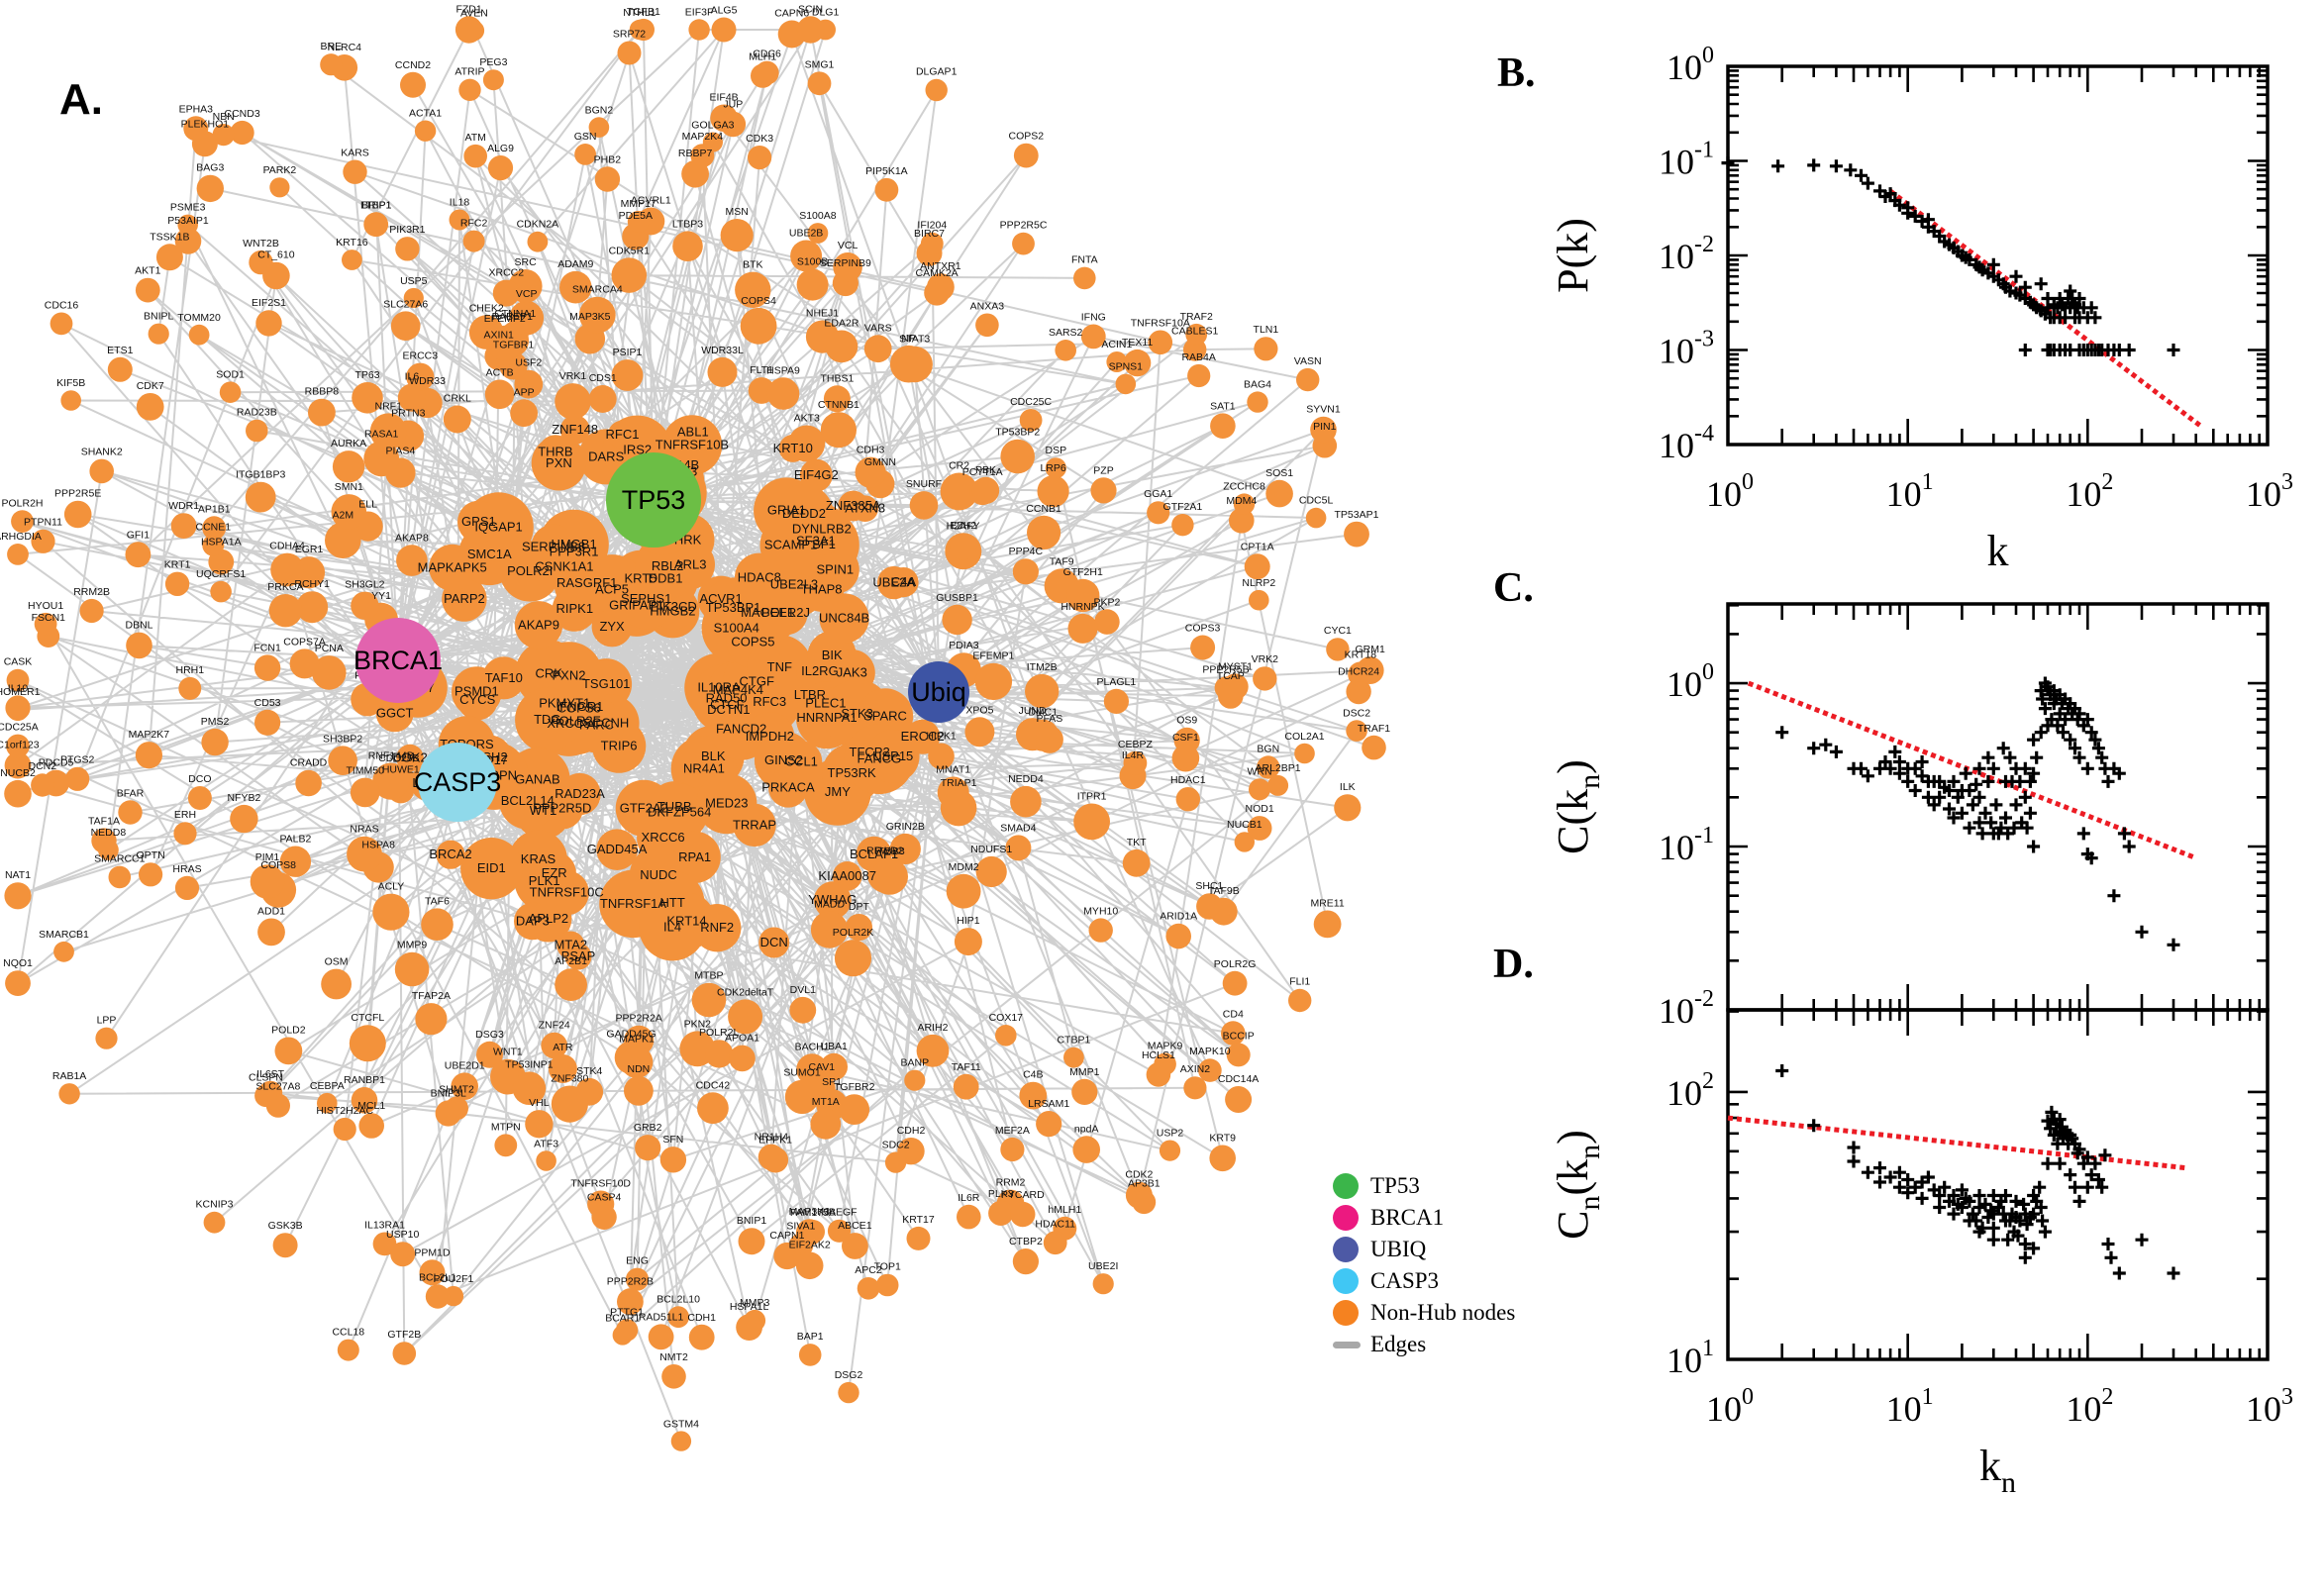  I want to click on network-node-label: CDK2deltaT, so click(745, 992).